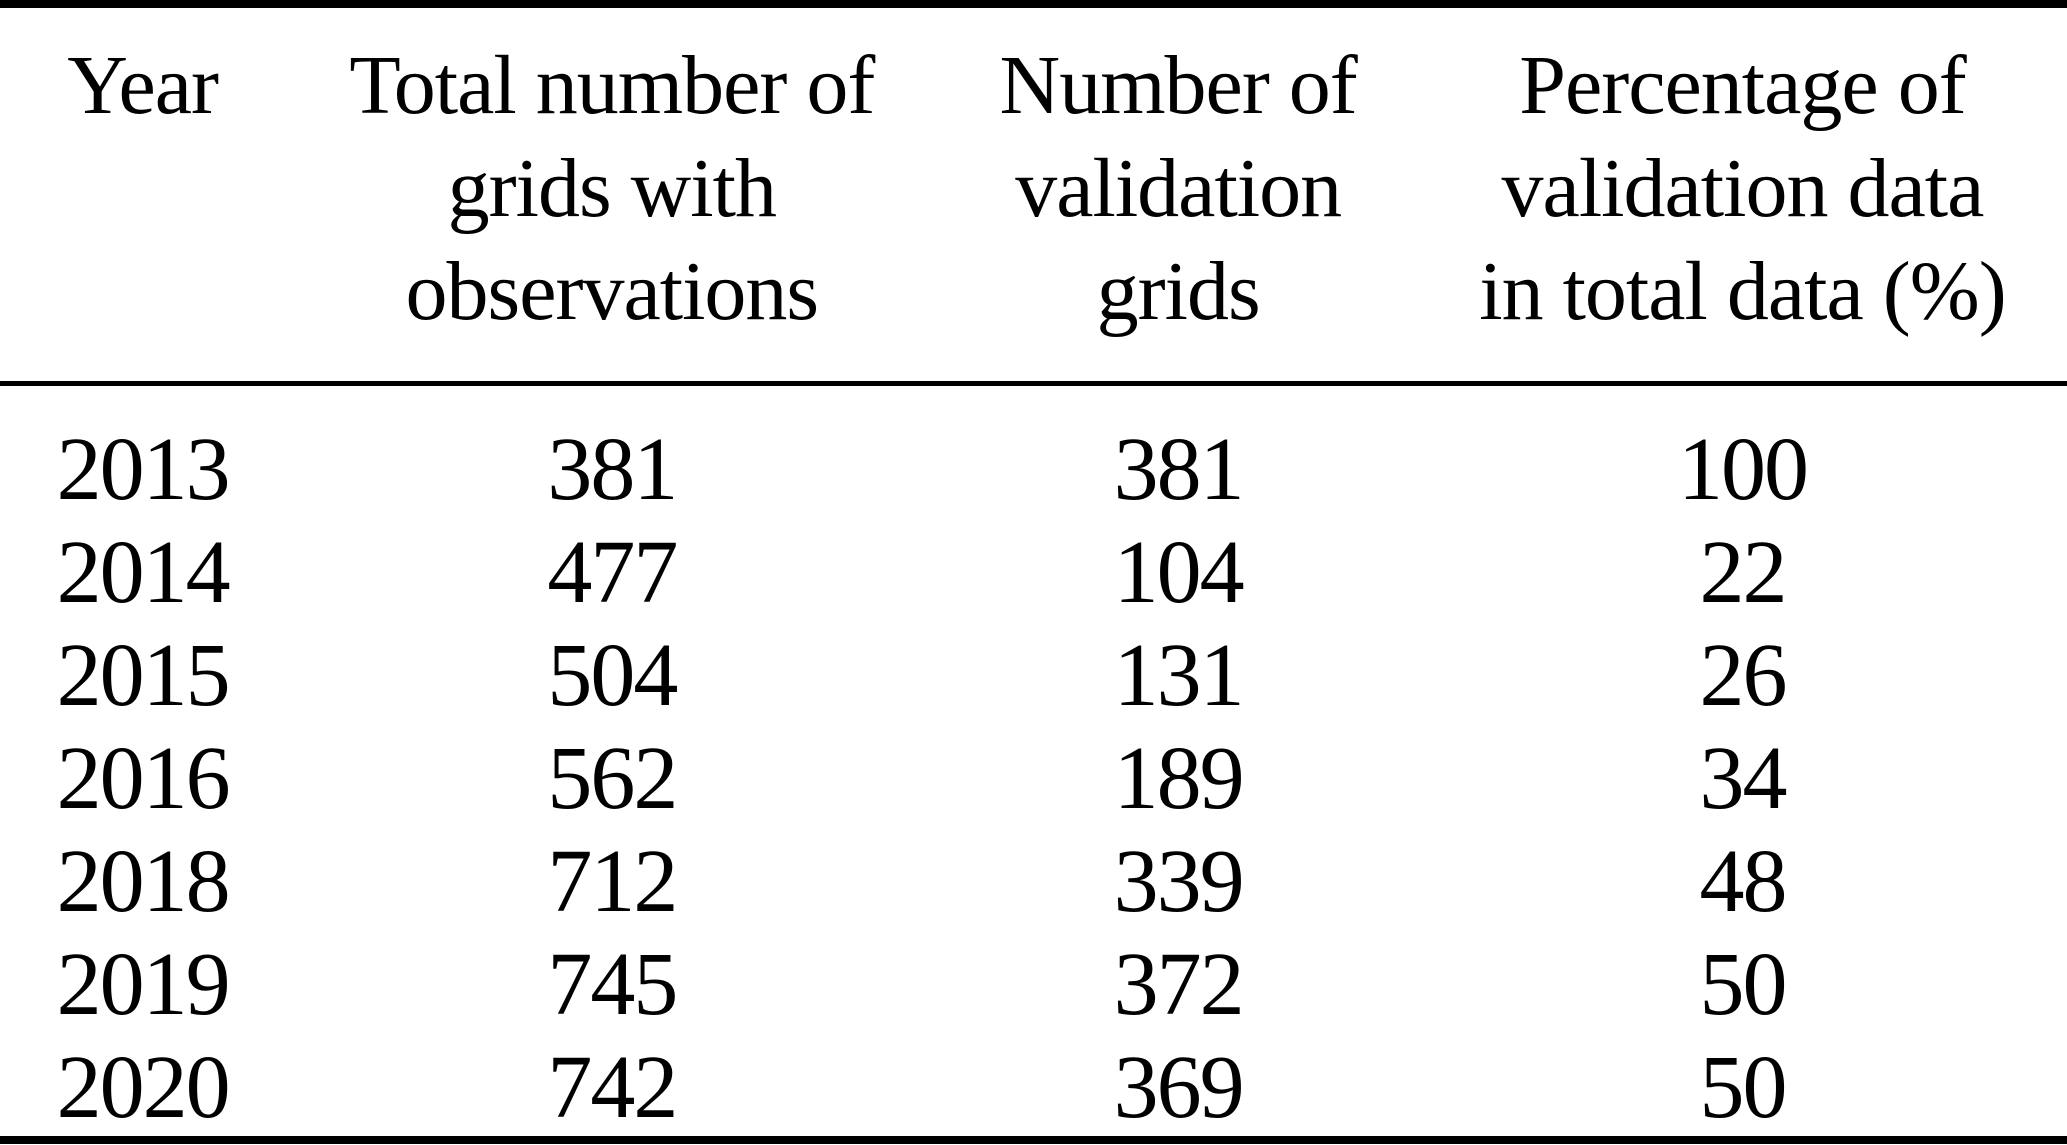 Image resolution: width=2067 pixels, height=1145 pixels. Describe the element at coordinates (1033, 1087) in the screenshot. I see `table-row: 2020 742 369 50` at that location.